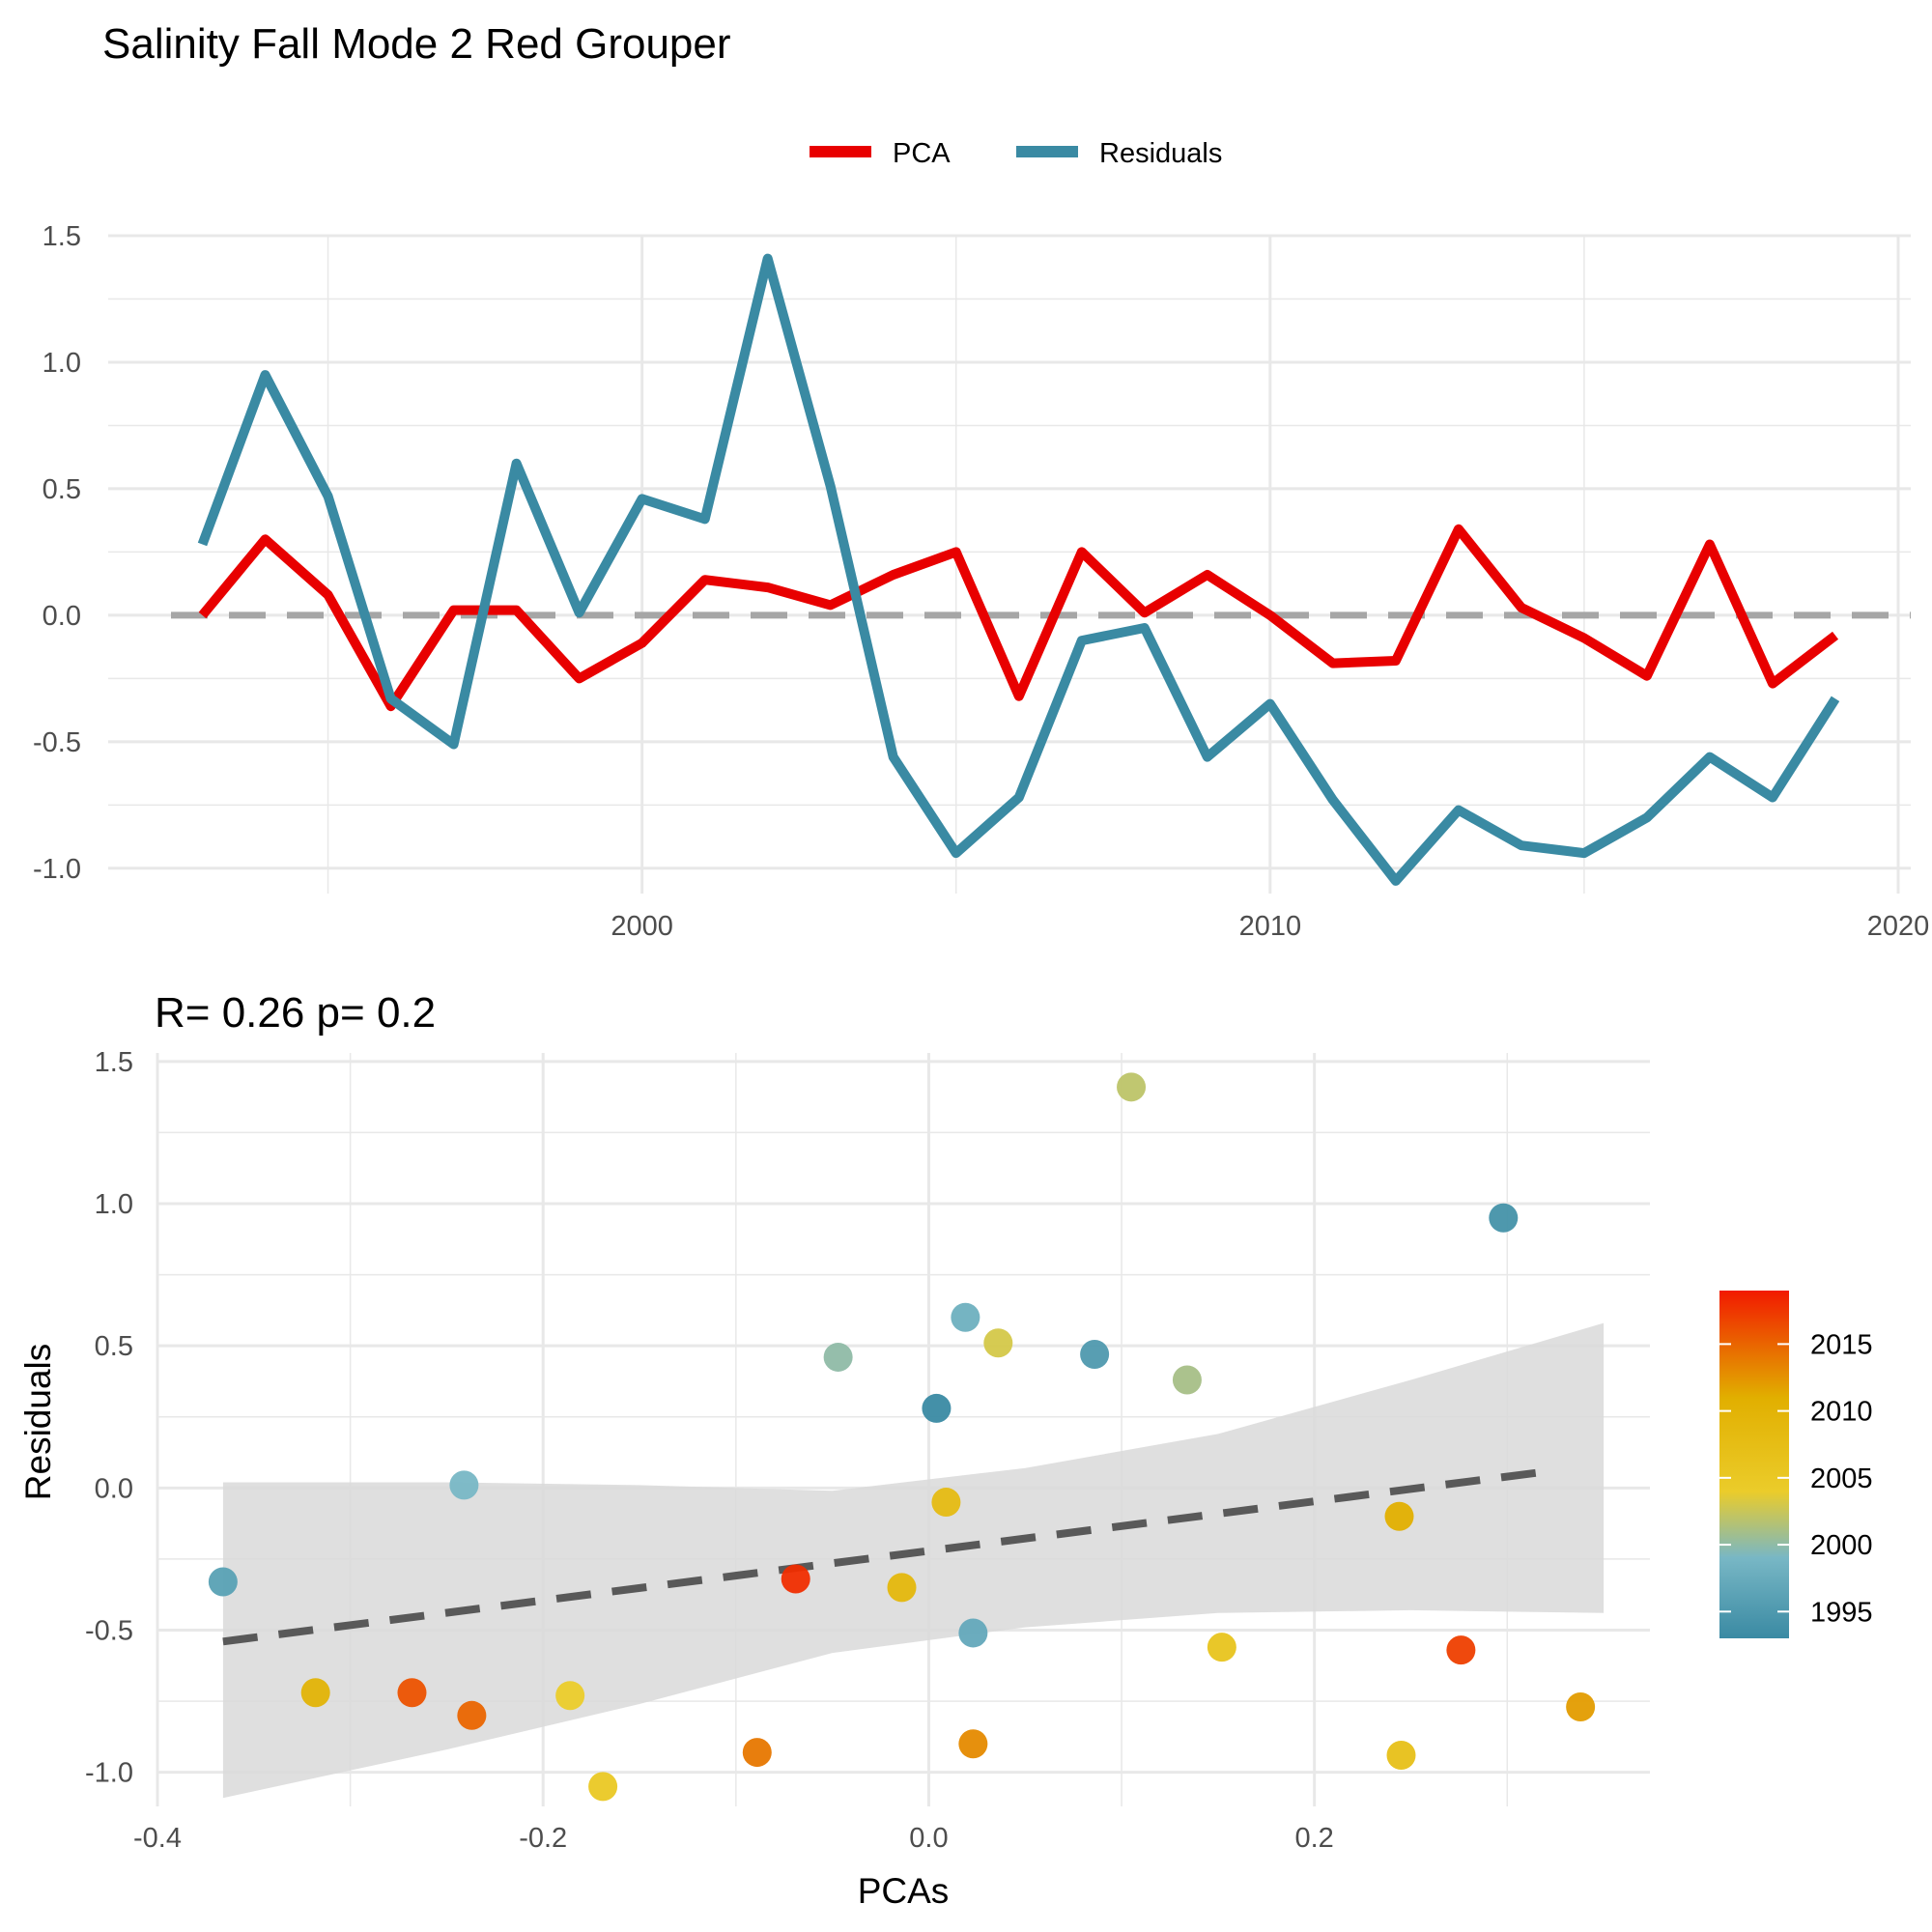  Describe the element at coordinates (1018, 618) in the screenshot. I see `series-line-pca` at that location.